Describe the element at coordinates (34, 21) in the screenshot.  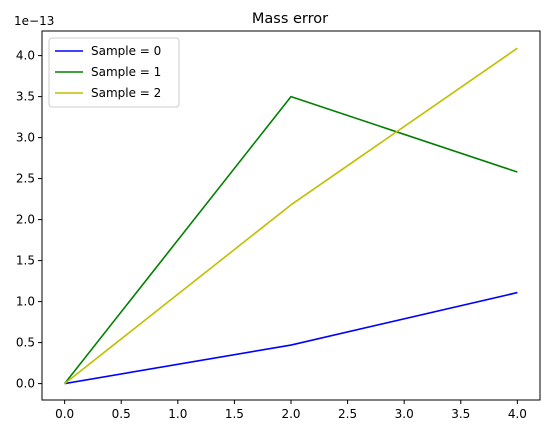
I see `y-axis-offset-label: 1e−13` at that location.